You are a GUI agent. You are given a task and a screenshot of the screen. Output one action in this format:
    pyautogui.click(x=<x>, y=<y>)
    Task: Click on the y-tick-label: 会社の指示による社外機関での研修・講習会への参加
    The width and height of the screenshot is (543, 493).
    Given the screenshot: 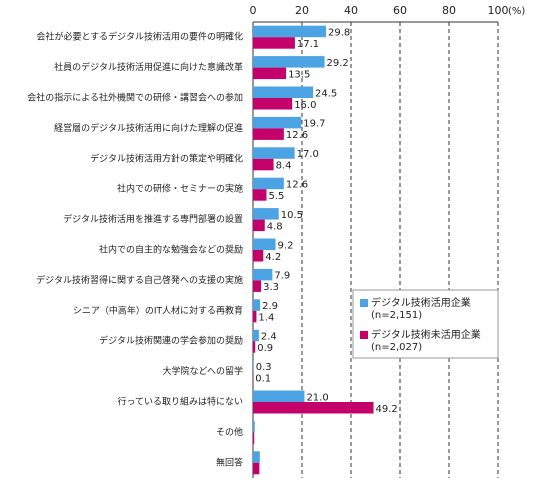 What is the action you would take?
    pyautogui.click(x=135, y=98)
    